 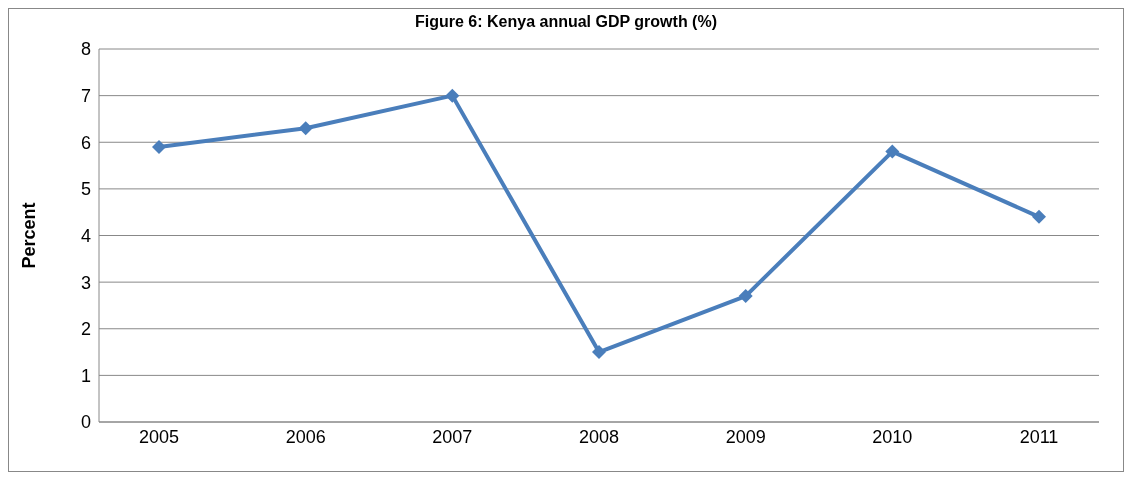 What do you see at coordinates (1039, 436) in the screenshot?
I see `x-tick-label: 2011` at bounding box center [1039, 436].